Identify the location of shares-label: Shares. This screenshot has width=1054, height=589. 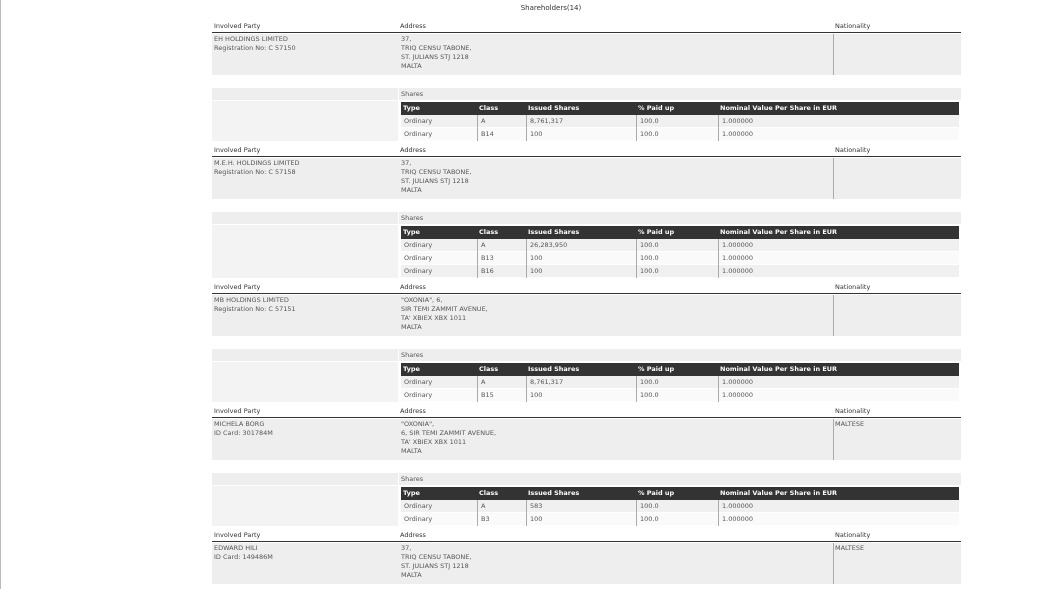
(412, 355).